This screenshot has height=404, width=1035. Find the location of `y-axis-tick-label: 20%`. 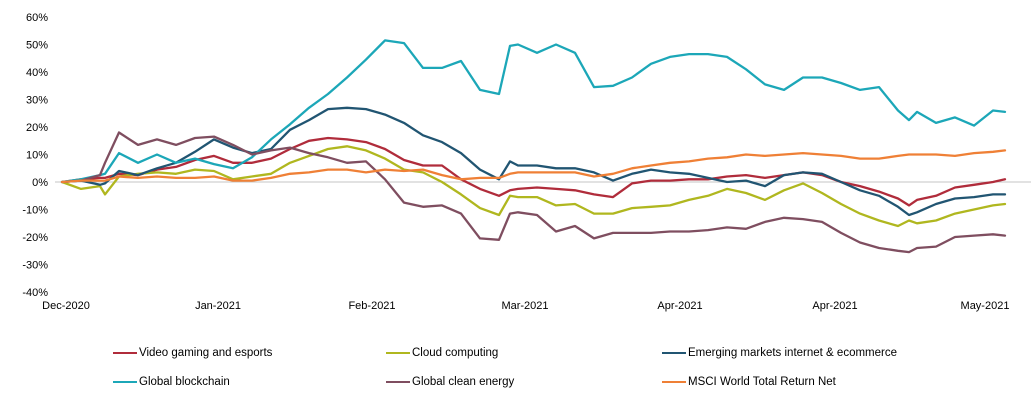

y-axis-tick-label: 20% is located at coordinates (37, 128).